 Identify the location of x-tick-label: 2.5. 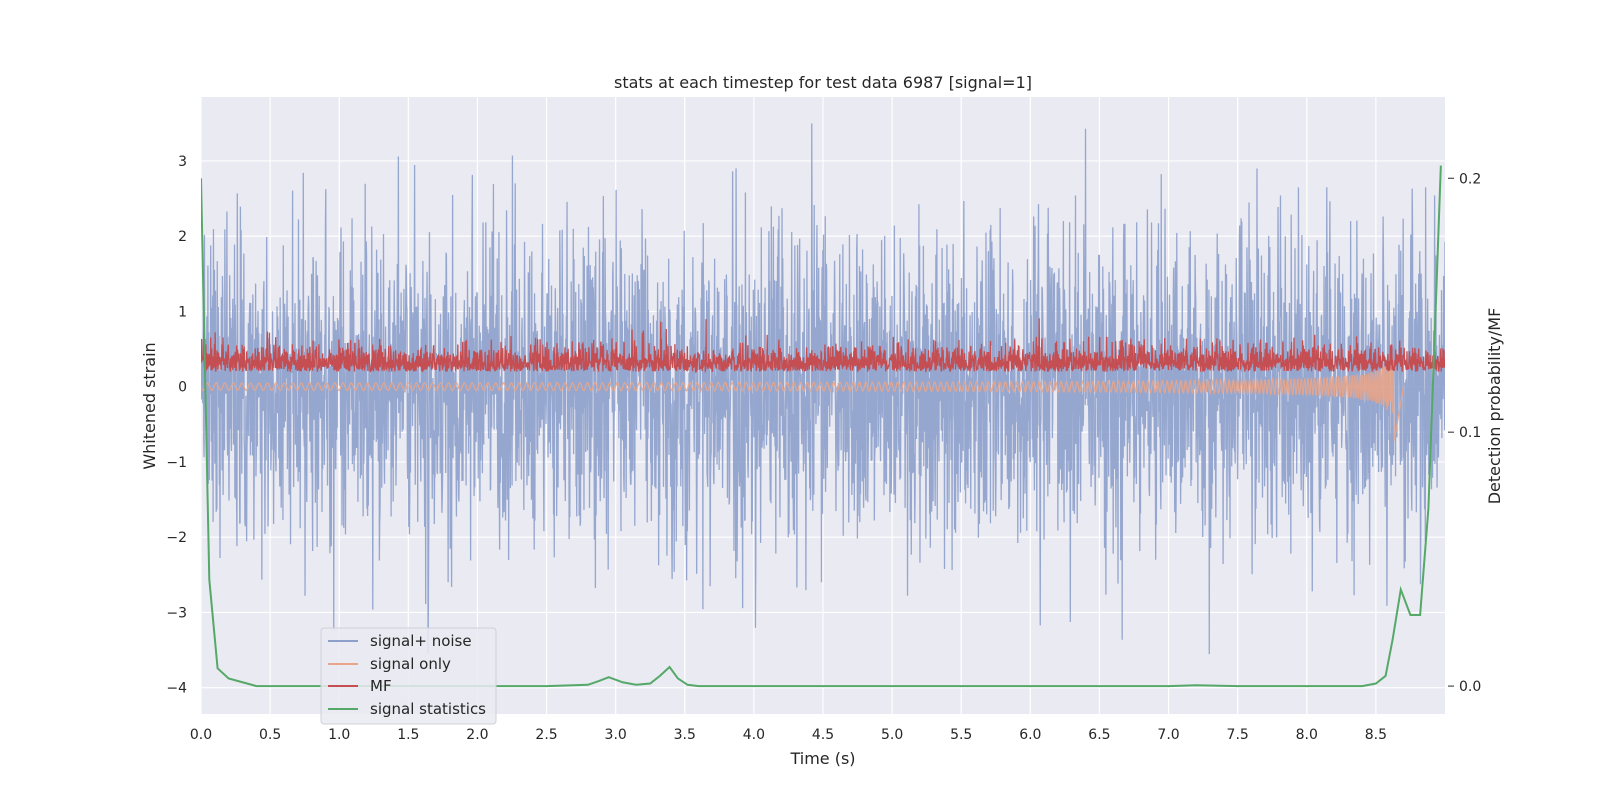
(546, 735).